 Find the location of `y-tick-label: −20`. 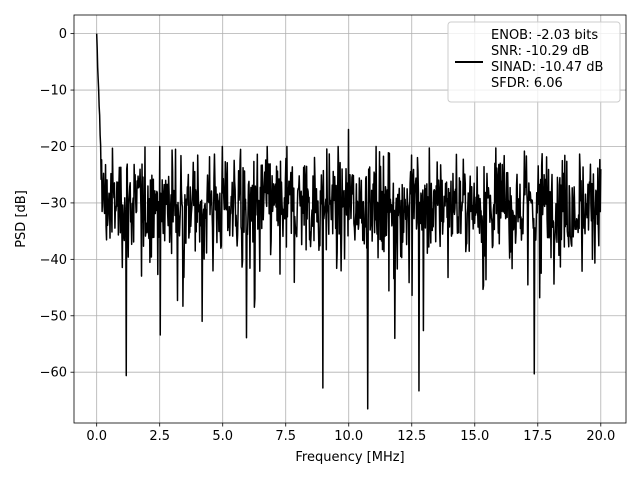

y-tick-label: −20 is located at coordinates (53, 147).